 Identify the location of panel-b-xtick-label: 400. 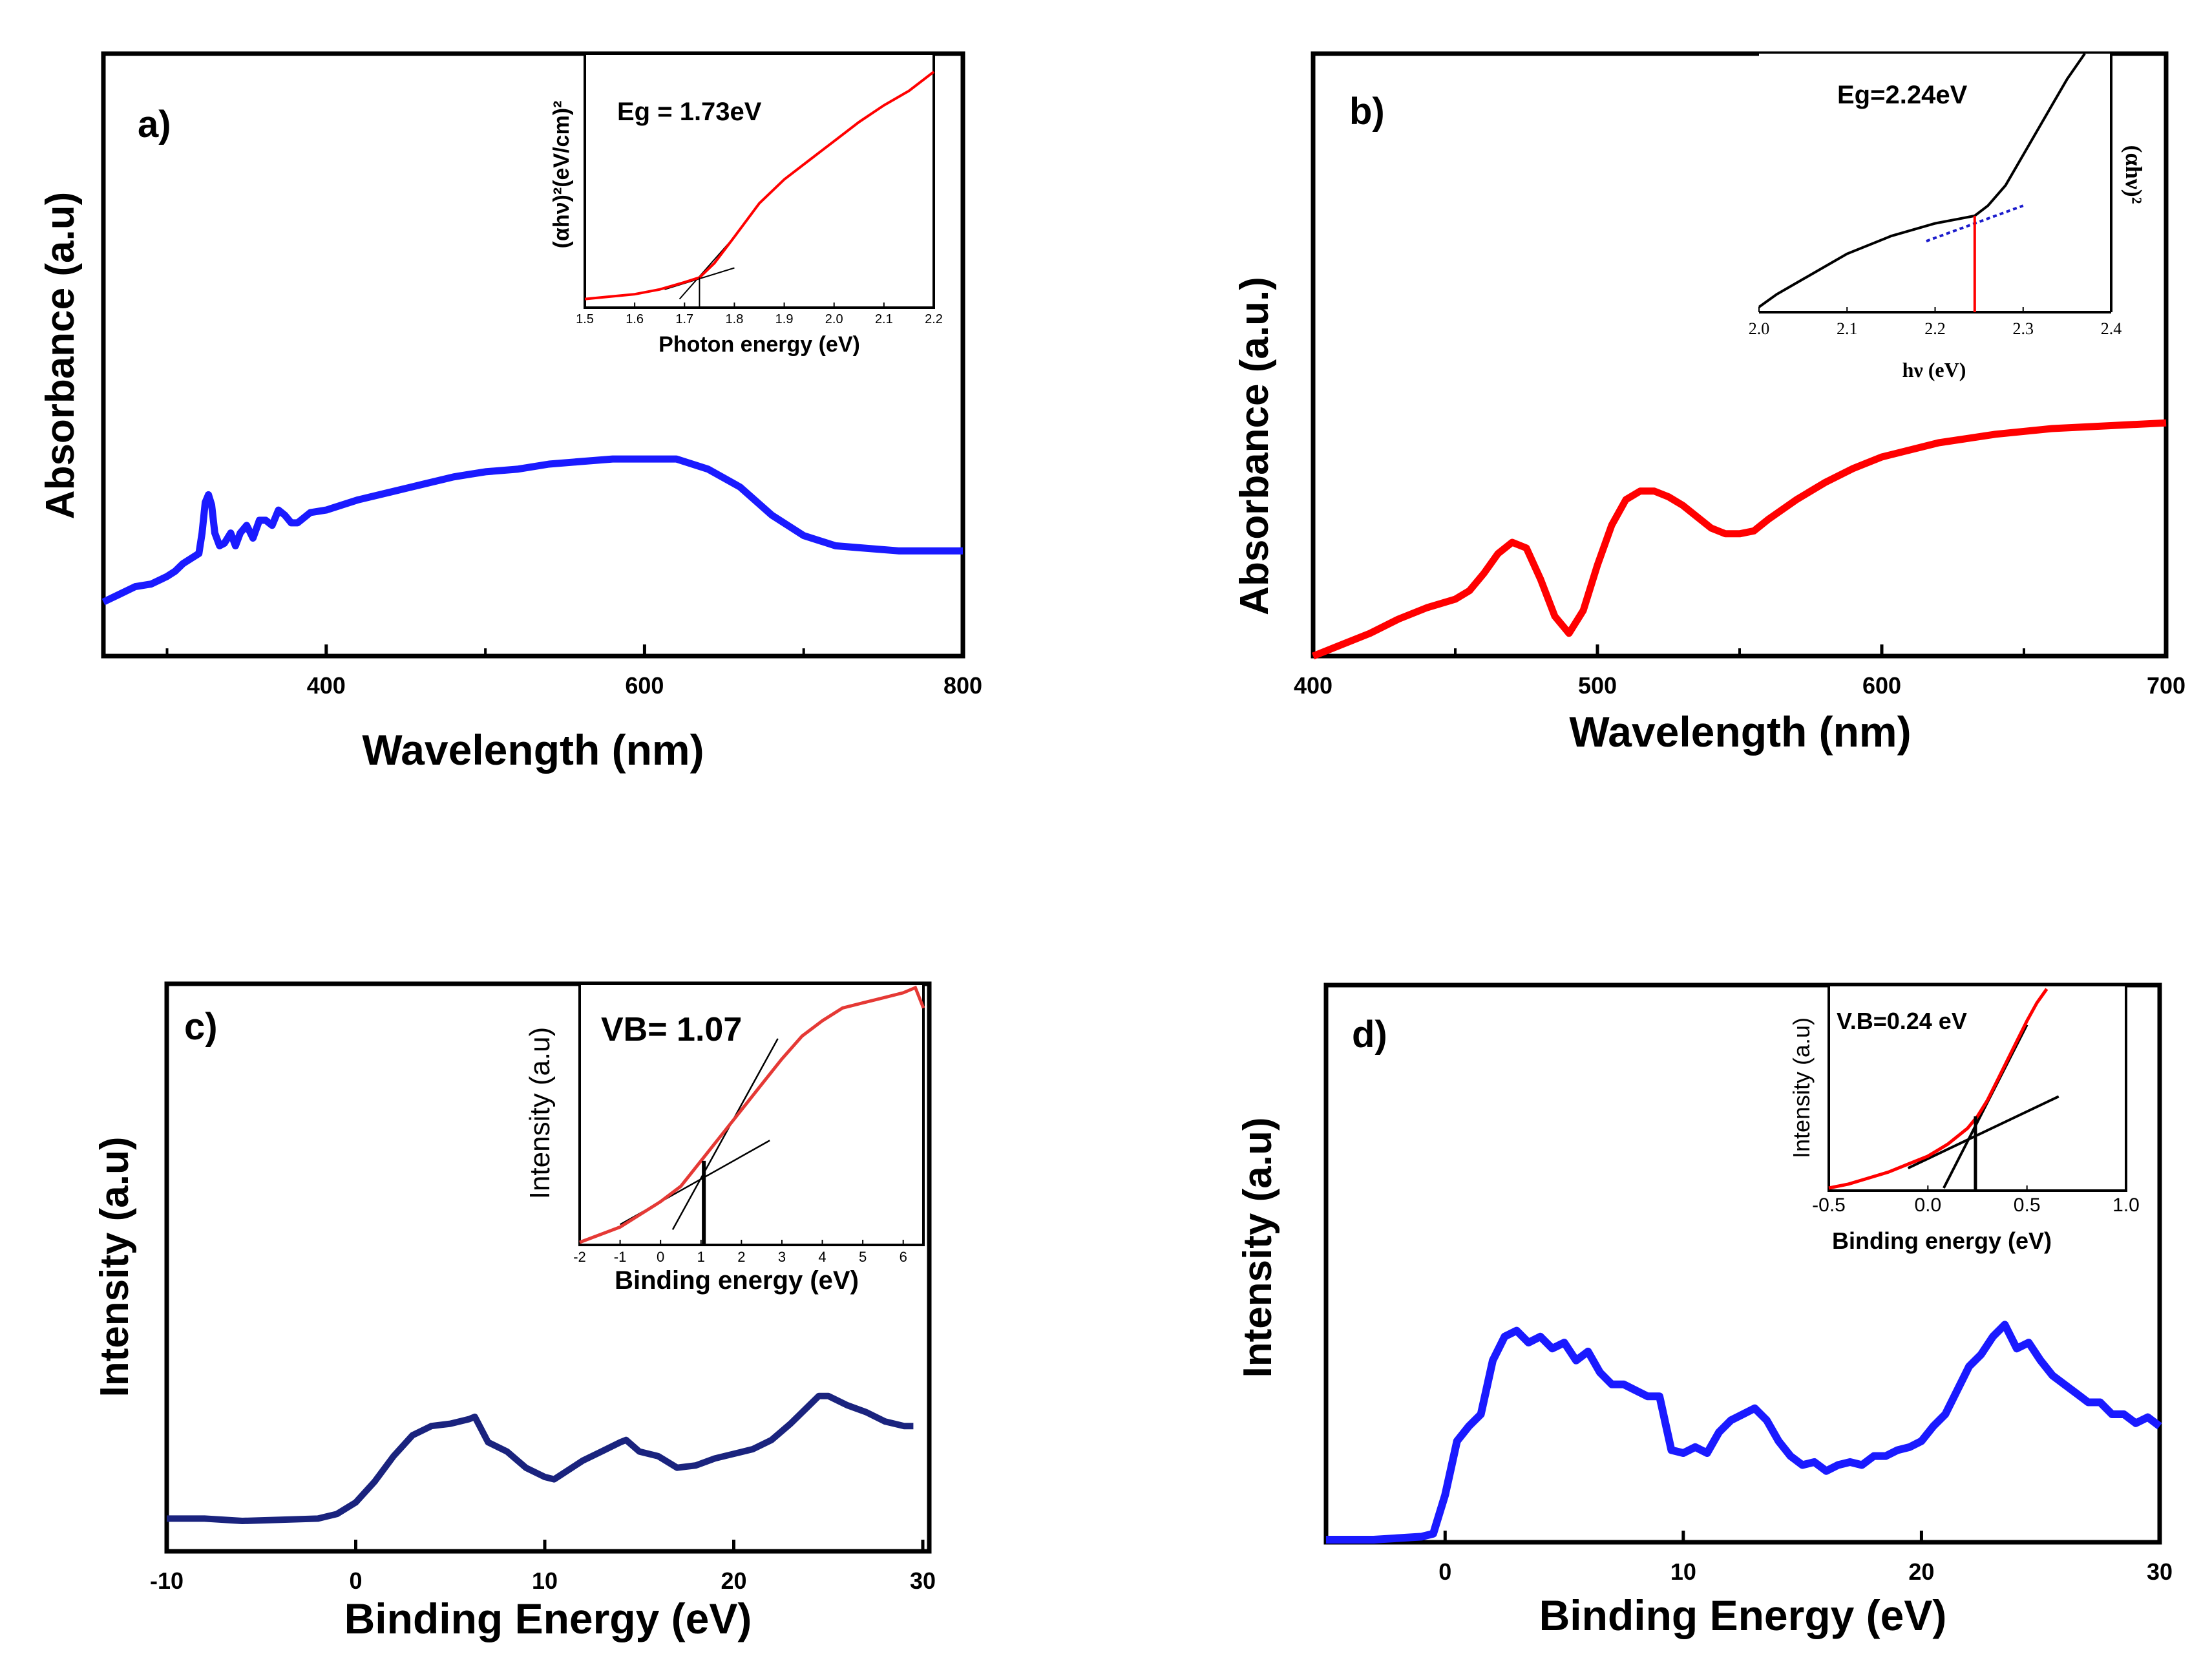
(1313, 685).